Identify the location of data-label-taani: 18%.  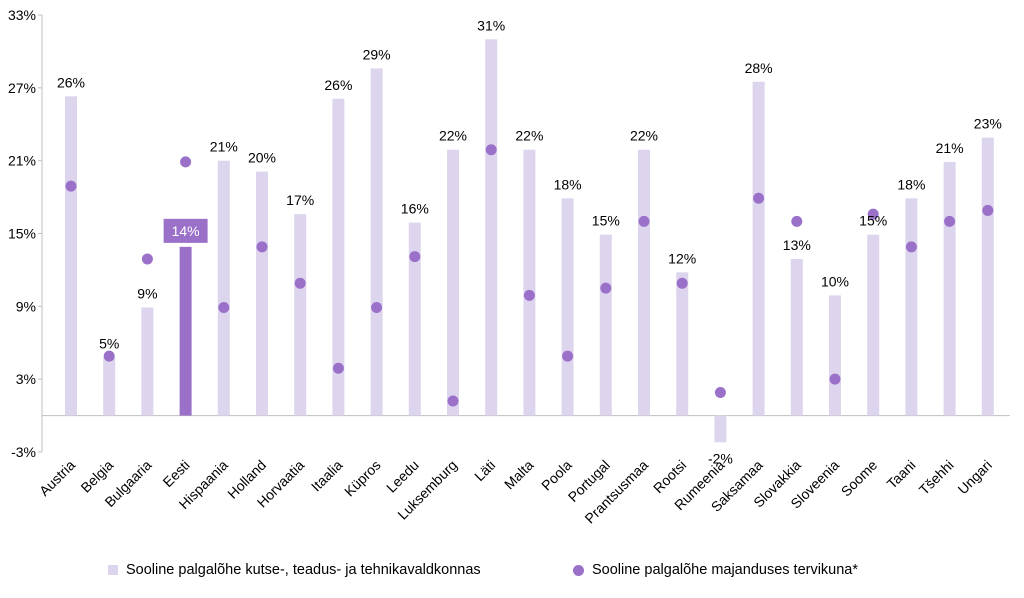
(911, 184).